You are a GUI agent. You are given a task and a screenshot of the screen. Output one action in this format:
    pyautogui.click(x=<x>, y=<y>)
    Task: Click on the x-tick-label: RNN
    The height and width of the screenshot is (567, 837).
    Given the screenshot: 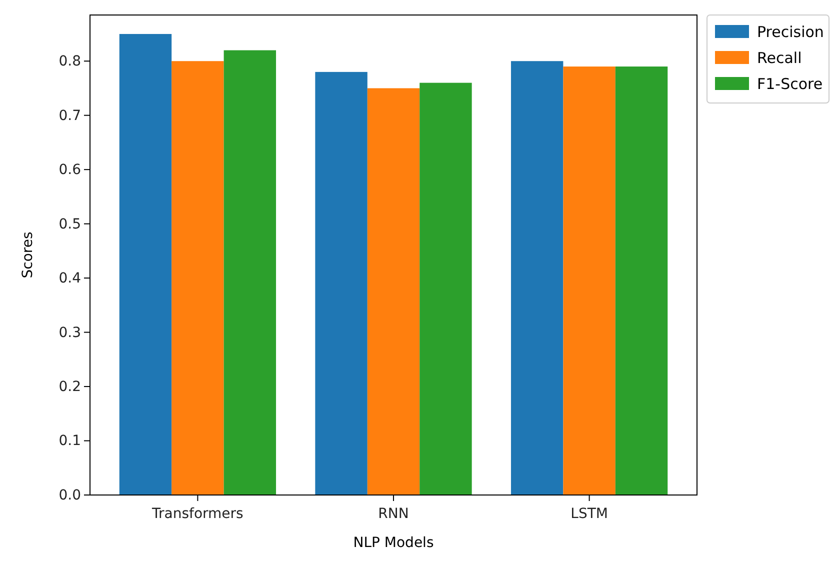 What is the action you would take?
    pyautogui.click(x=393, y=514)
    